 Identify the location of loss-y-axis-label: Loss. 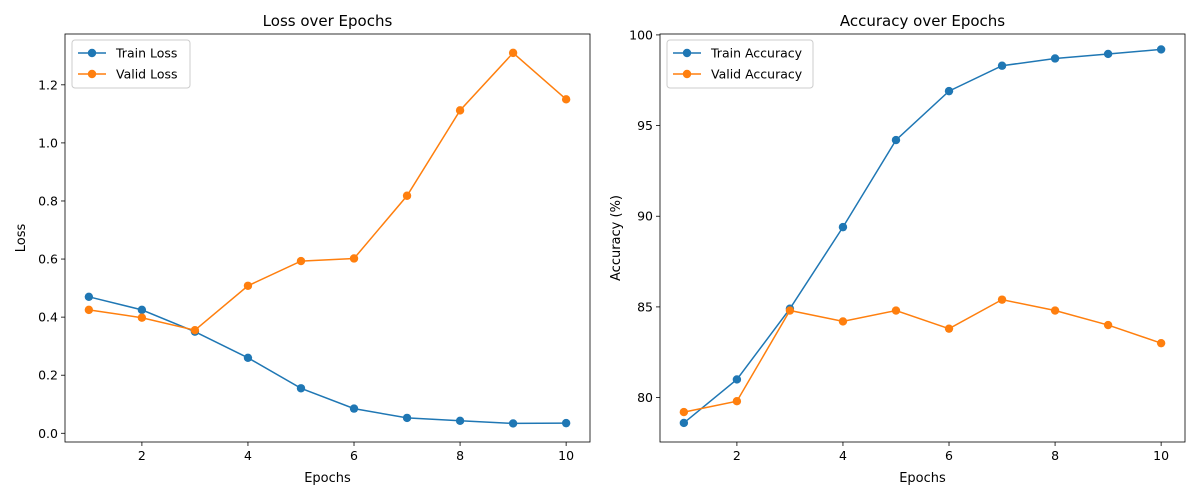
(21, 238).